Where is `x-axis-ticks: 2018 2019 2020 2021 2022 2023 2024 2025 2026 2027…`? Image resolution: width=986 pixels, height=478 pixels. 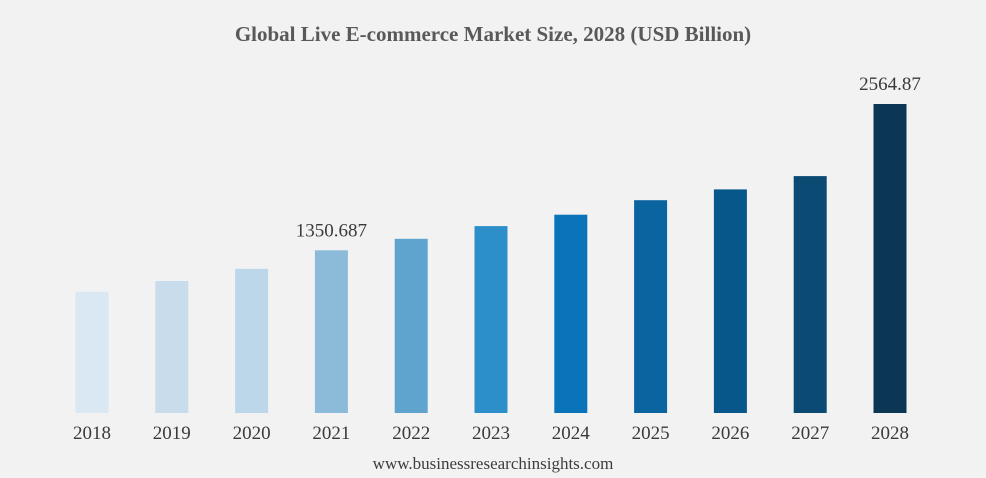
x-axis-ticks: 2018 2019 2020 2021 2022 2023 2024 2025 2026 2027… is located at coordinates (491, 433).